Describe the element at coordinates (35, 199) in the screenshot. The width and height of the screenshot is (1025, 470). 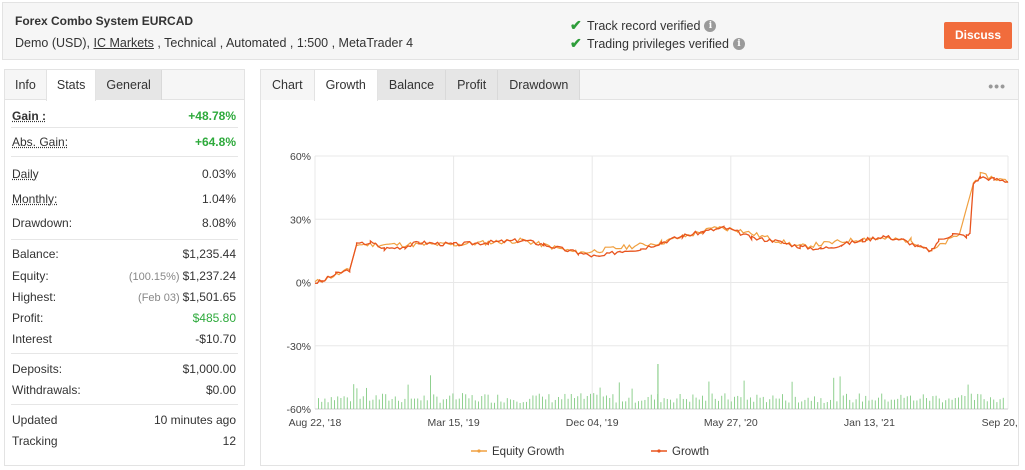
I see `stat-label: Monthly:` at that location.